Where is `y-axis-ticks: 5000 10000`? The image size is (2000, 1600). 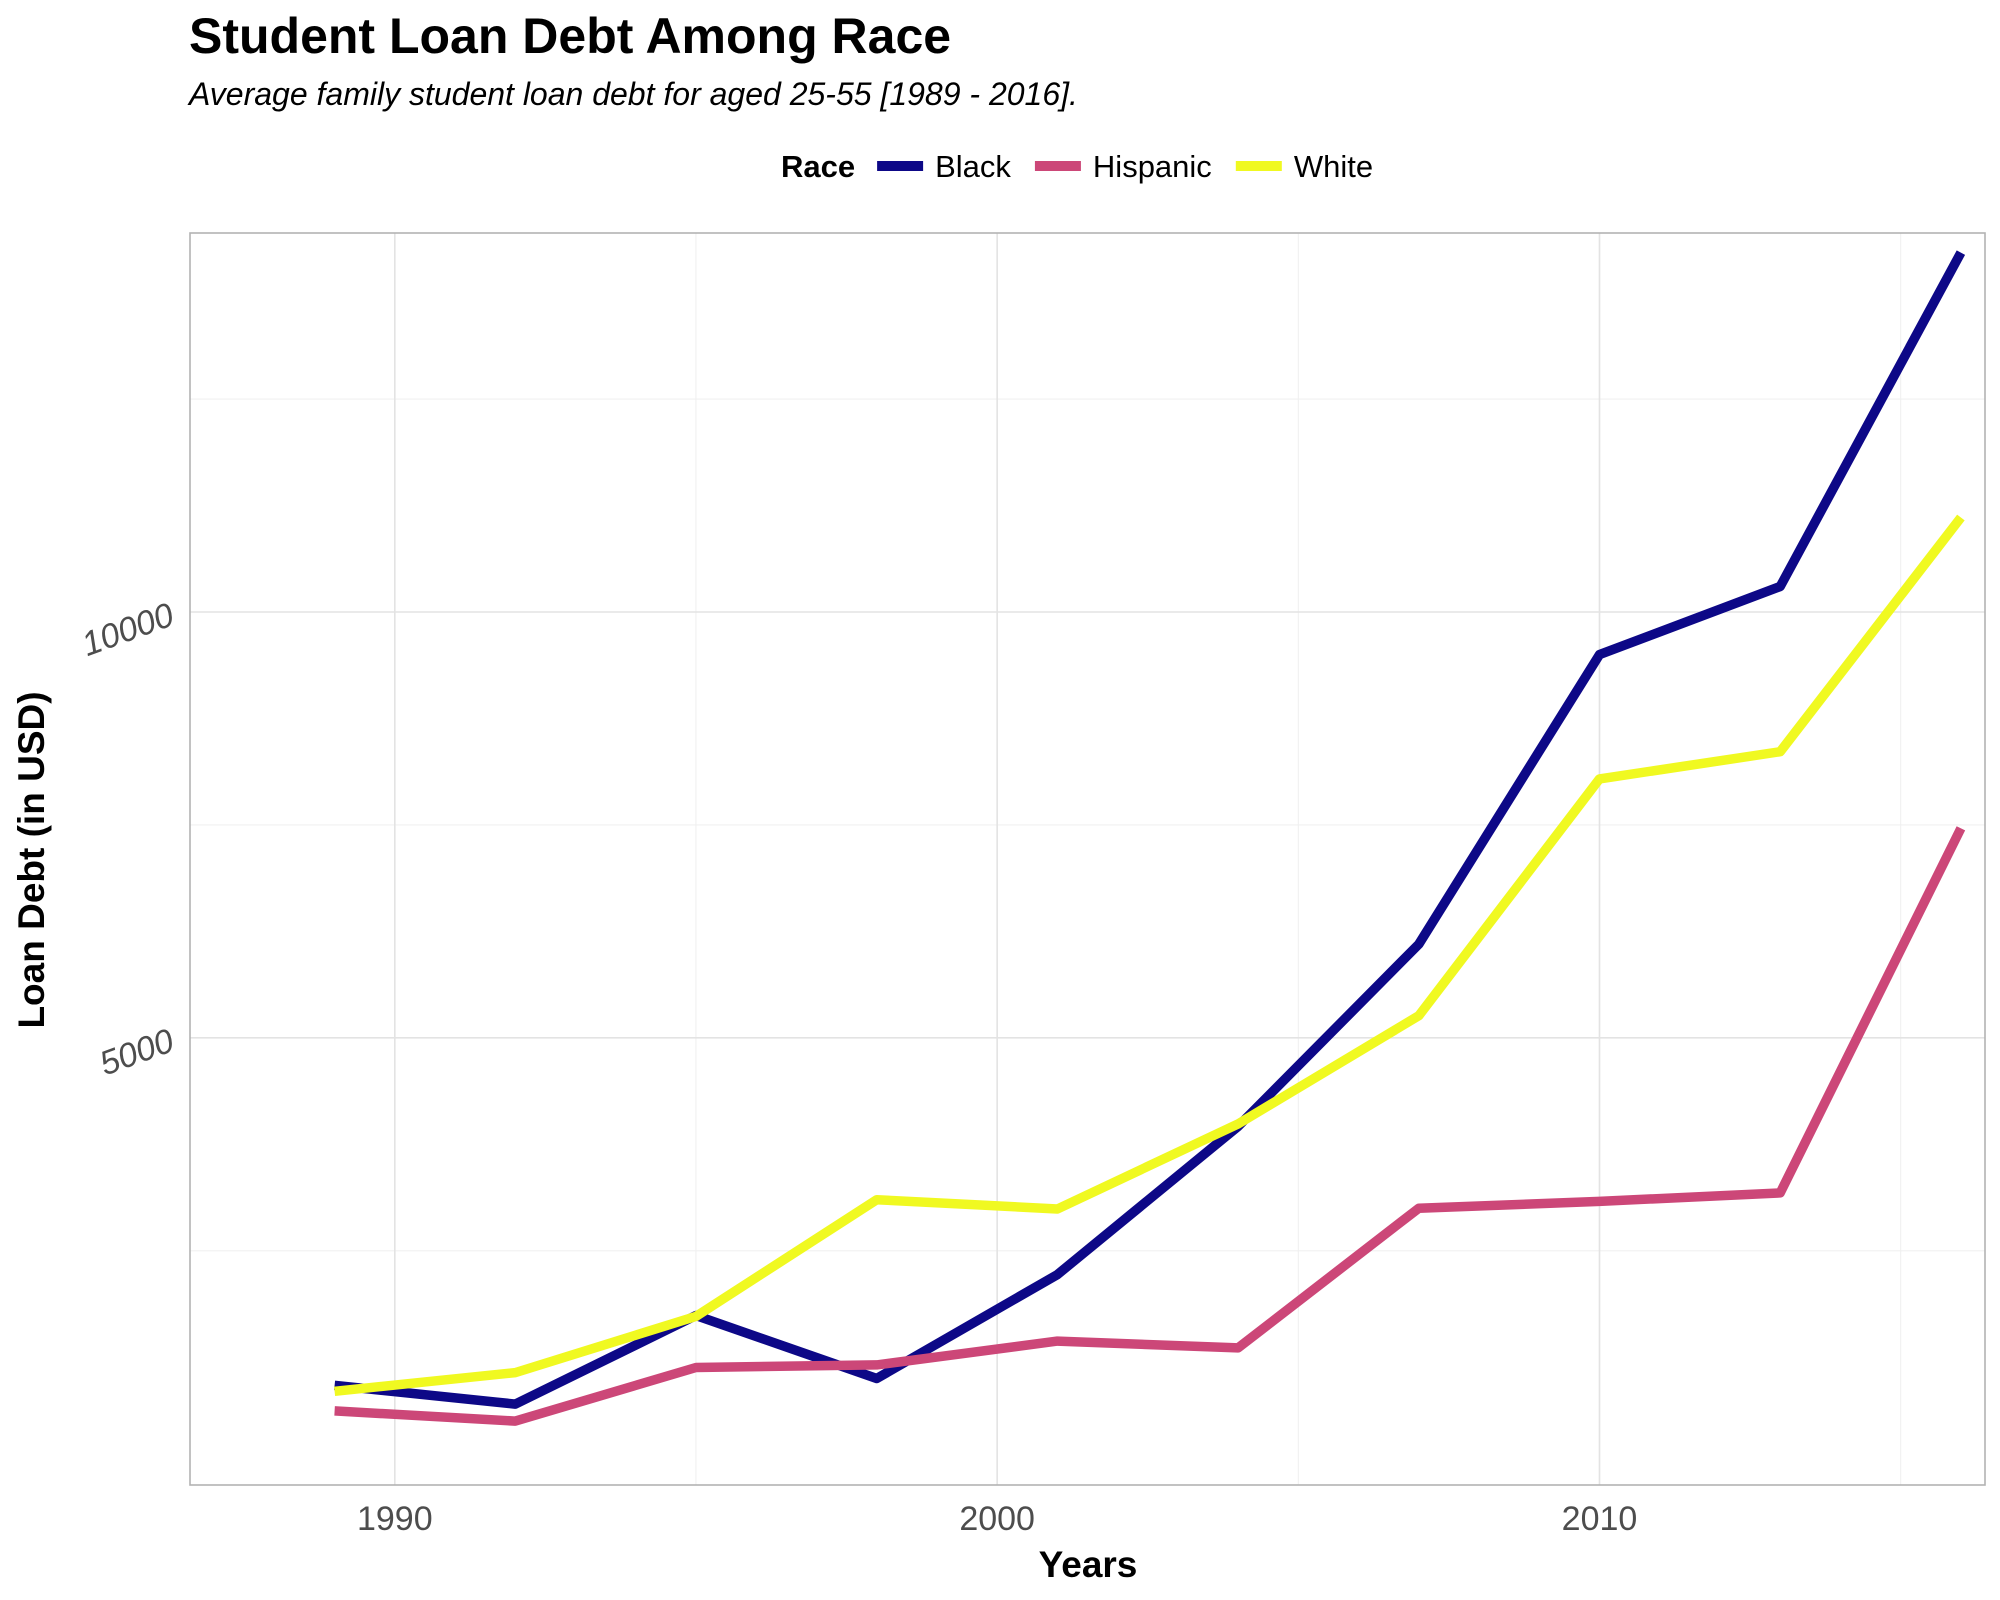
y-axis-ticks: 5000 10000 is located at coordinates (128, 839).